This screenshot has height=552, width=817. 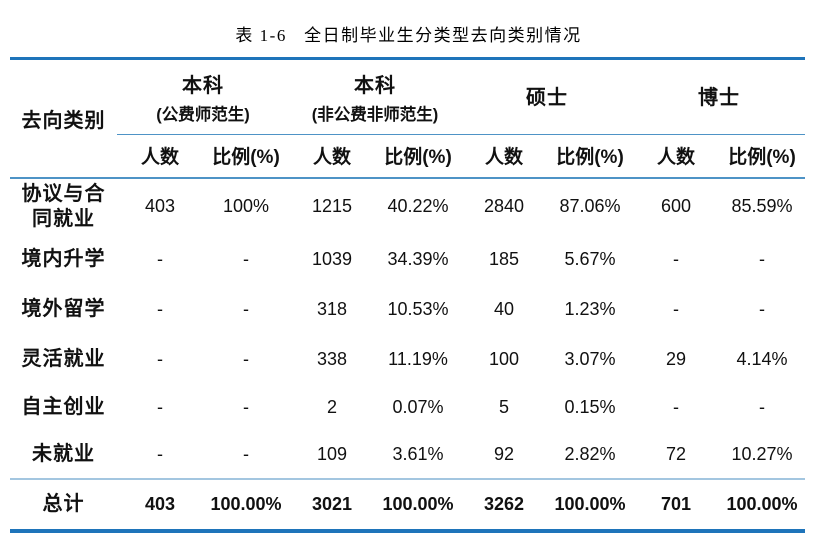 What do you see at coordinates (504, 359) in the screenshot?
I see `cell-count: 100` at bounding box center [504, 359].